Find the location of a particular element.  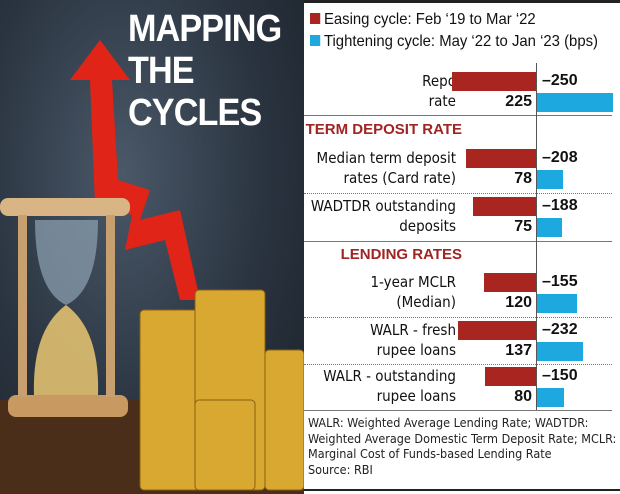

red-arrow-icon is located at coordinates (135, 170).